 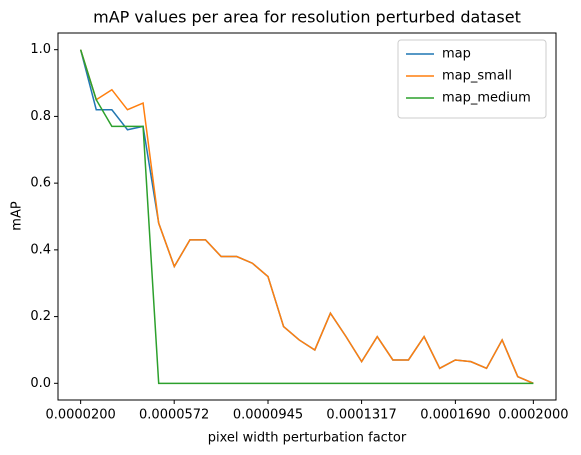 I want to click on y-tick-label: 0.0, so click(x=40, y=383).